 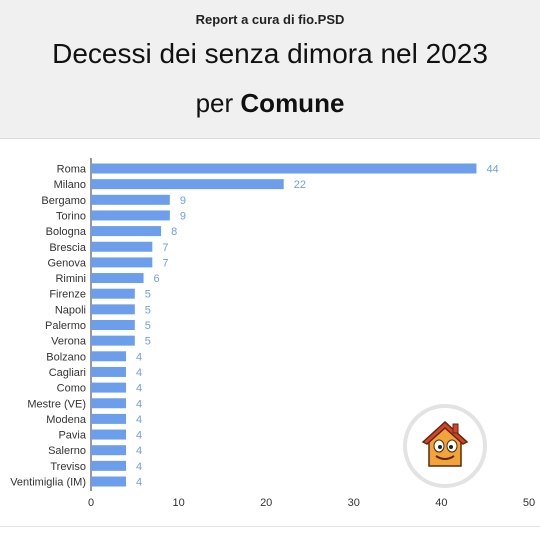 I want to click on chart-title-line1: Decessi dei senza dimora nel 2023, so click(x=270, y=53).